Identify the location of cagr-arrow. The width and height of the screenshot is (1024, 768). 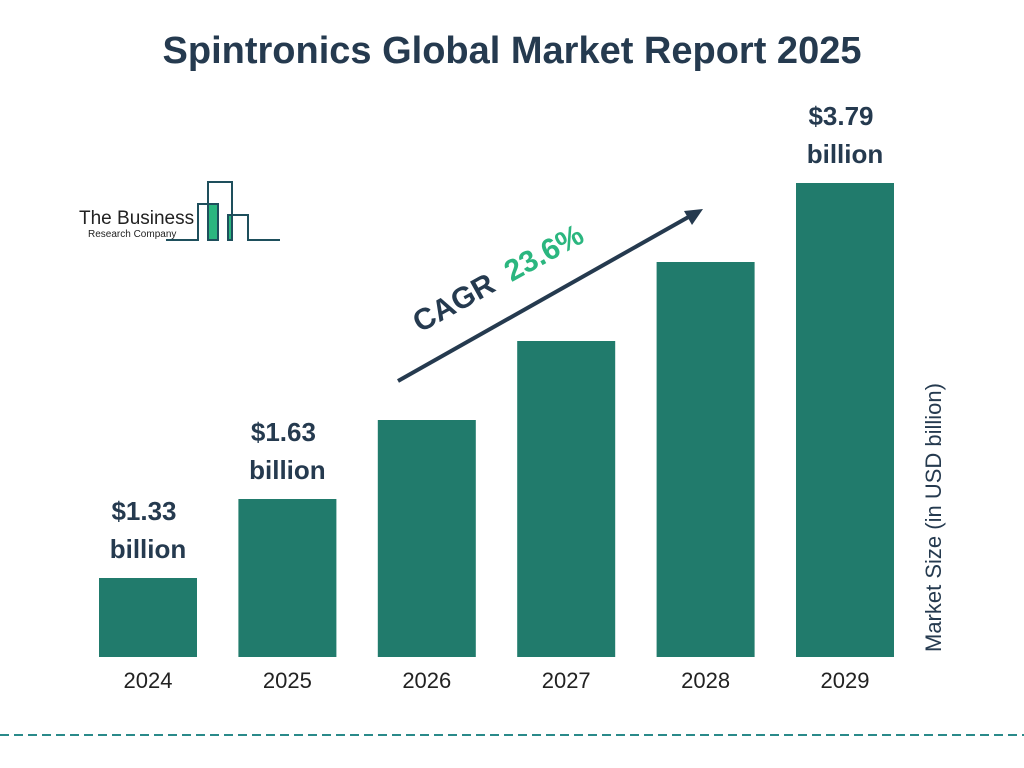
(545, 298).